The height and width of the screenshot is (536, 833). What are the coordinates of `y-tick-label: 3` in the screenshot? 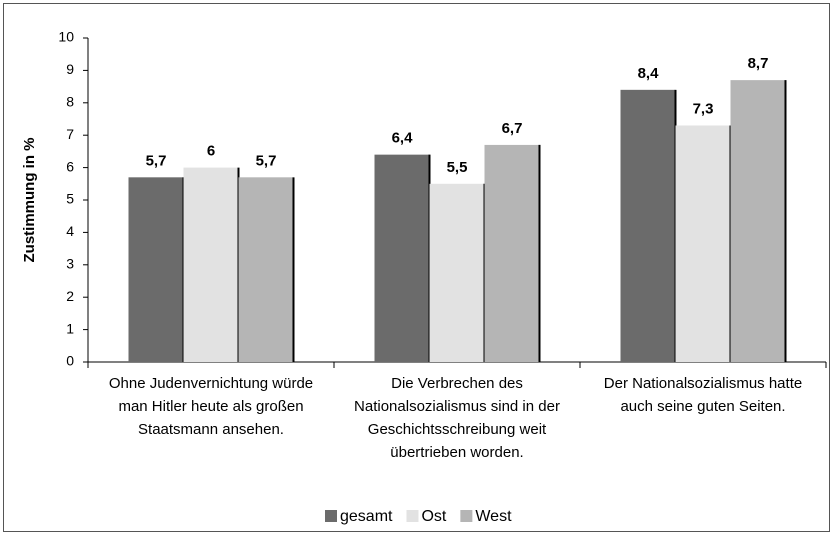 It's located at (70, 264).